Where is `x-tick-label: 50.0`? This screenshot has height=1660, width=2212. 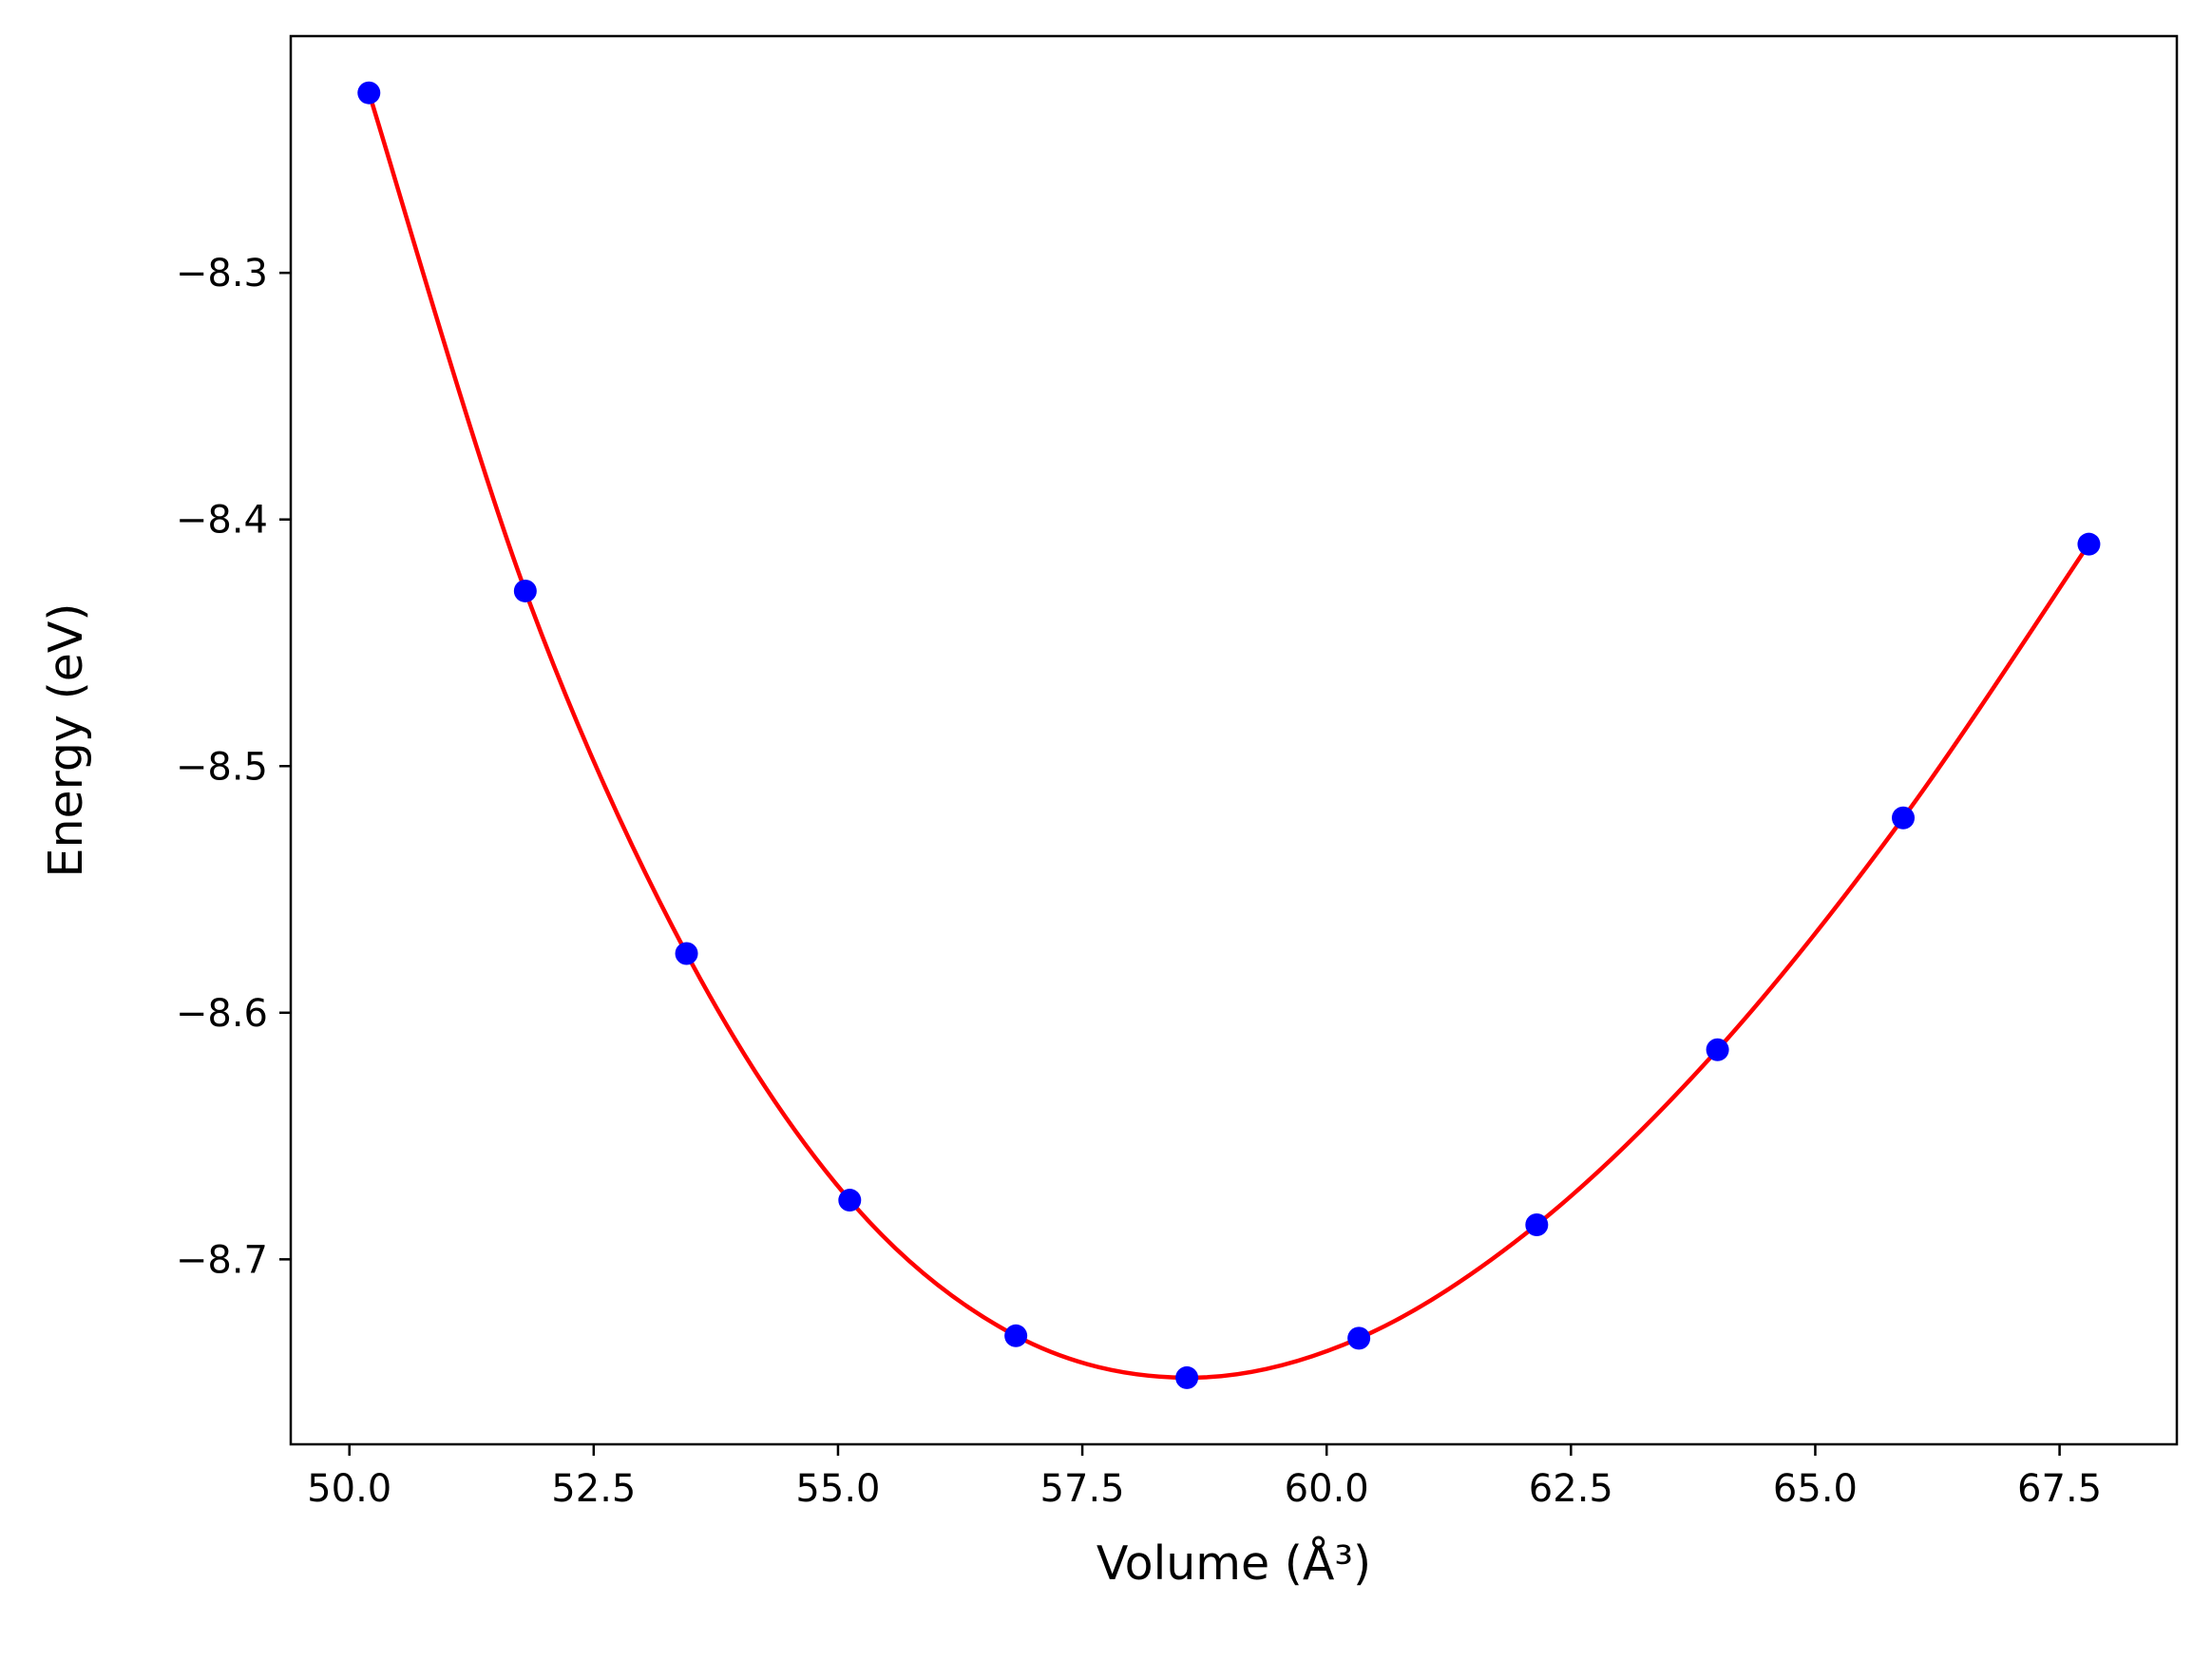
x-tick-label: 50.0 is located at coordinates (349, 1489).